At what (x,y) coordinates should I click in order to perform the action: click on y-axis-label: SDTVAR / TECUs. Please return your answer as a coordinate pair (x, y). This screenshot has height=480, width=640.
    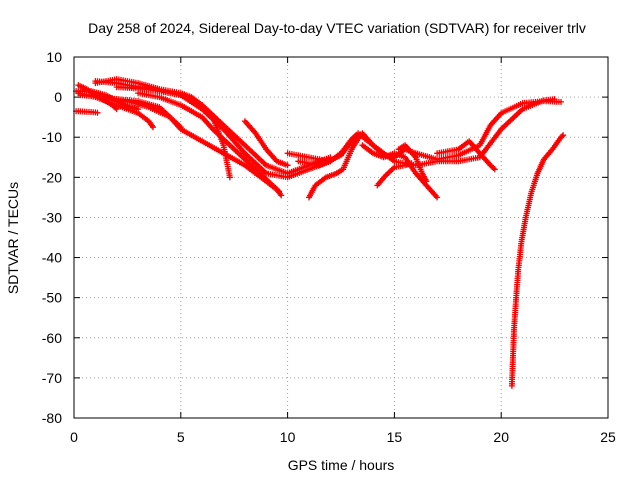
    Looking at the image, I should click on (13, 238).